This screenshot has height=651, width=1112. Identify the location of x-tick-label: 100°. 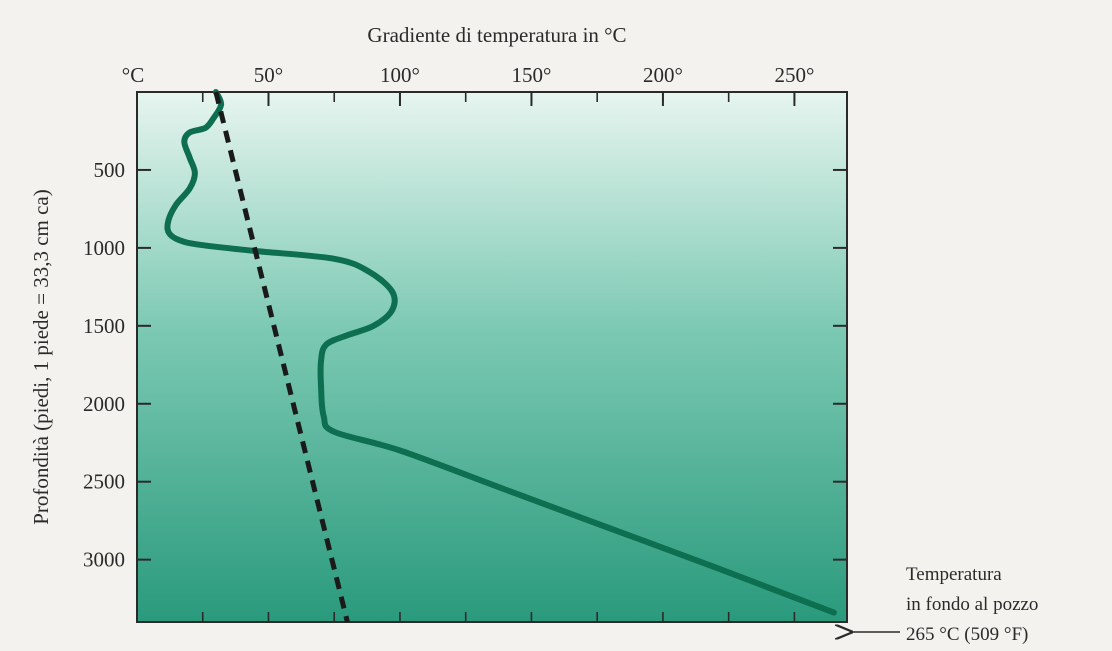
(400, 75).